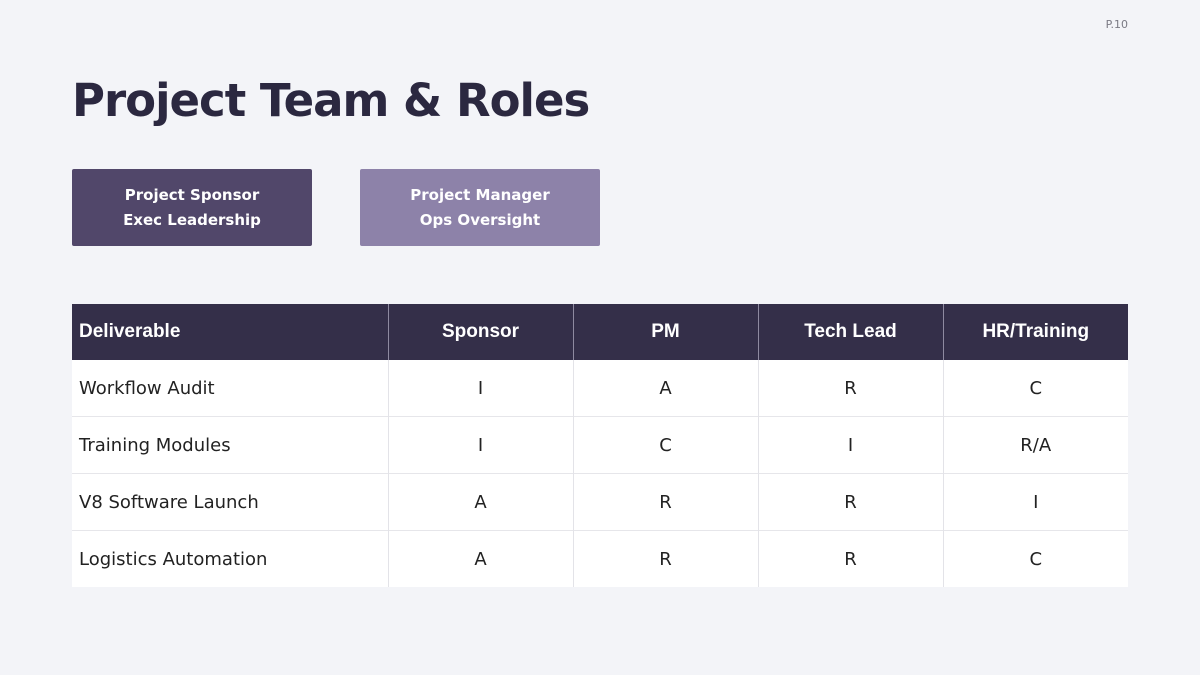 This screenshot has width=1200, height=675. Describe the element at coordinates (147, 388) in the screenshot. I see `deliverable-cell: Workflow Audit` at that location.